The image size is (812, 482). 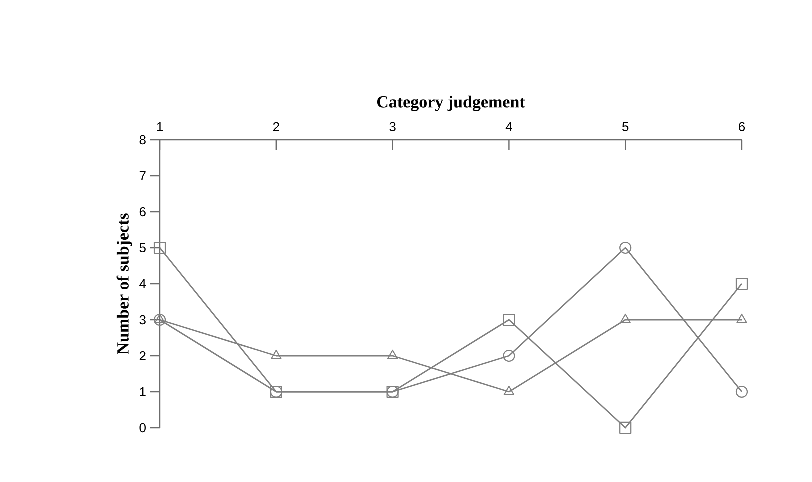 What do you see at coordinates (143, 284) in the screenshot?
I see `y-tick-label: 4` at bounding box center [143, 284].